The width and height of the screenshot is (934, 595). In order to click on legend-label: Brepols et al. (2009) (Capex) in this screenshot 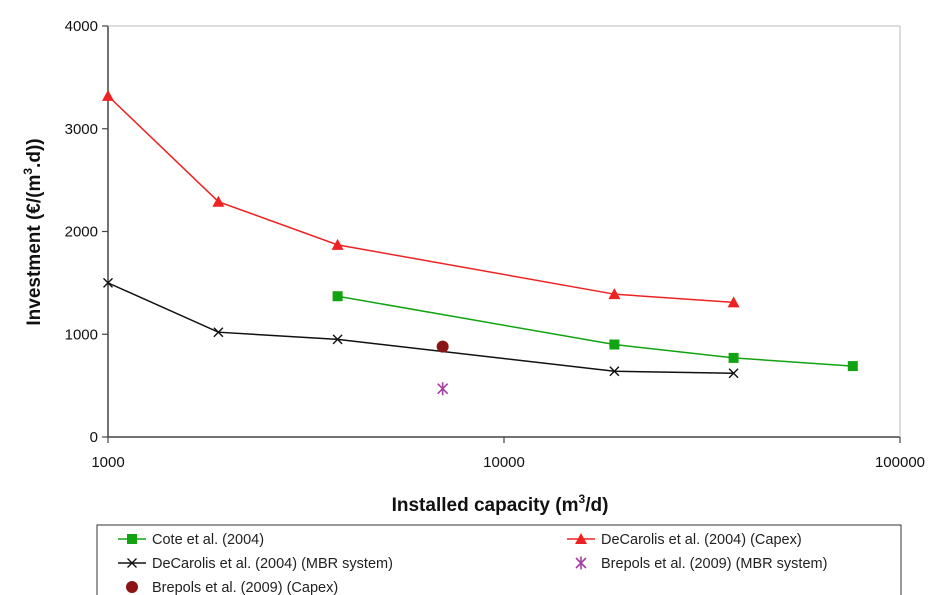, I will do `click(245, 587)`.